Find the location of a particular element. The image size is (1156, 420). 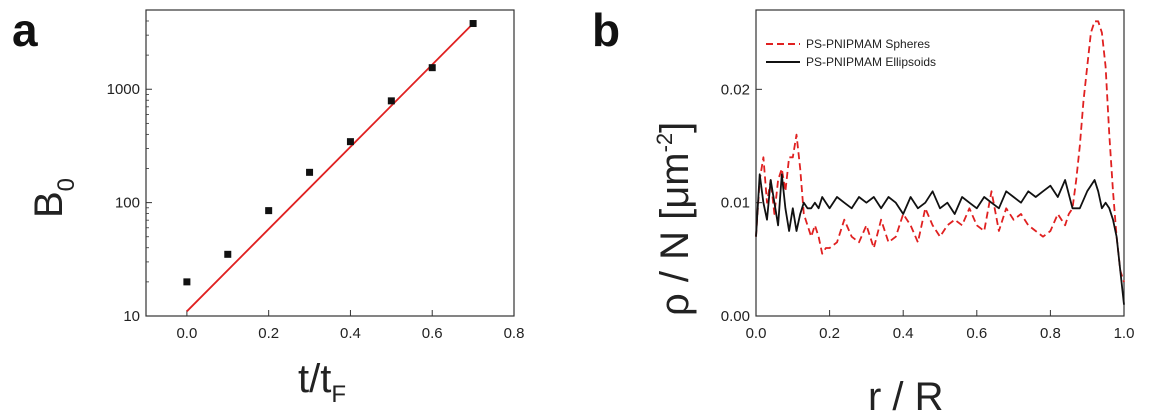

panel-b-ylabel-sup: -2 is located at coordinates (664, 143).